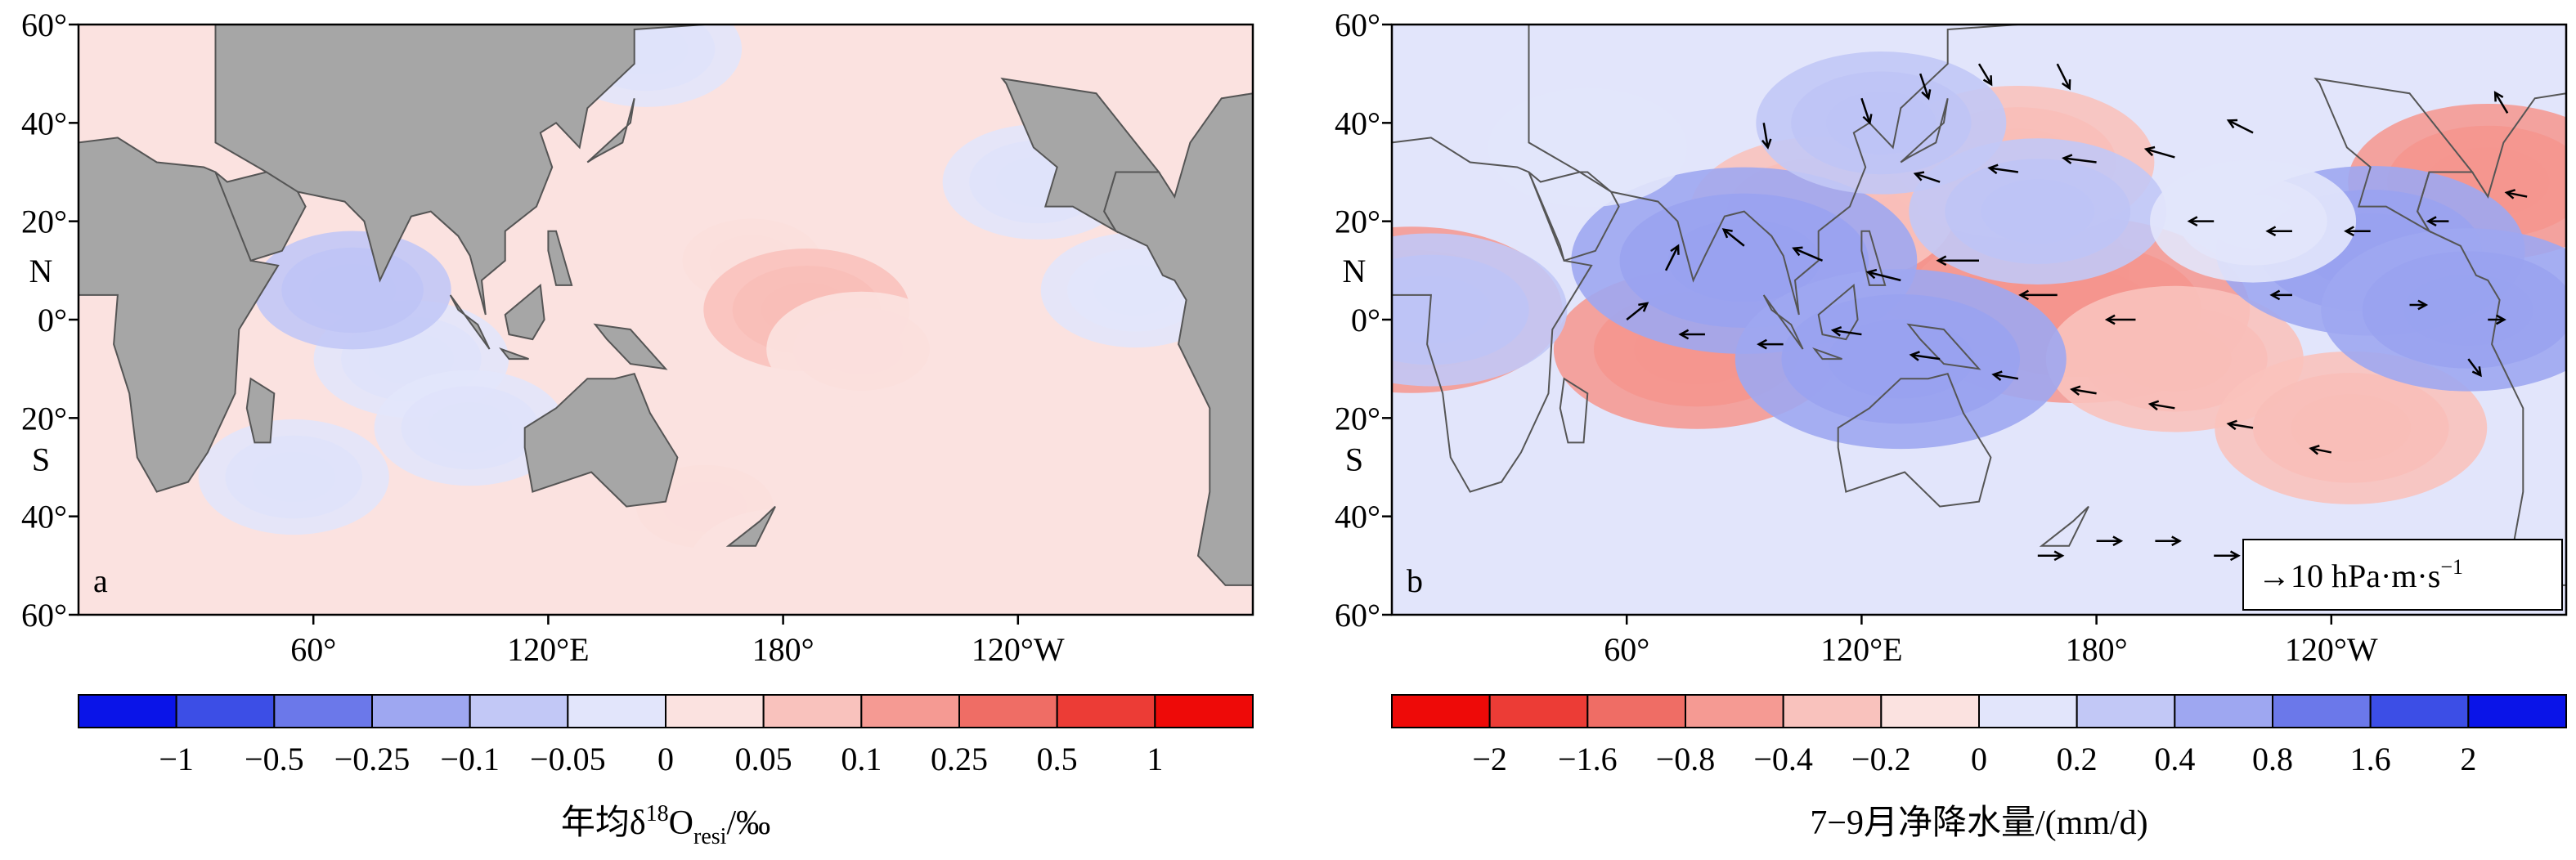 Image resolution: width=2576 pixels, height=860 pixels. What do you see at coordinates (44, 222) in the screenshot?
I see `lat-tick-label: 20°` at bounding box center [44, 222].